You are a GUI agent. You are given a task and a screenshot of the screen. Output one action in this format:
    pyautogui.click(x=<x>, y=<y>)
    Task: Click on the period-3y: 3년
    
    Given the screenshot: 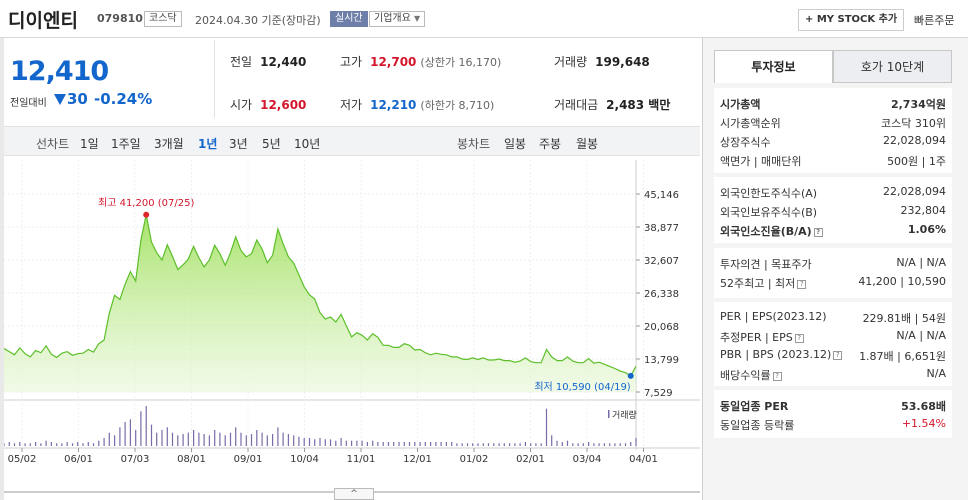 What is the action you would take?
    pyautogui.click(x=238, y=144)
    